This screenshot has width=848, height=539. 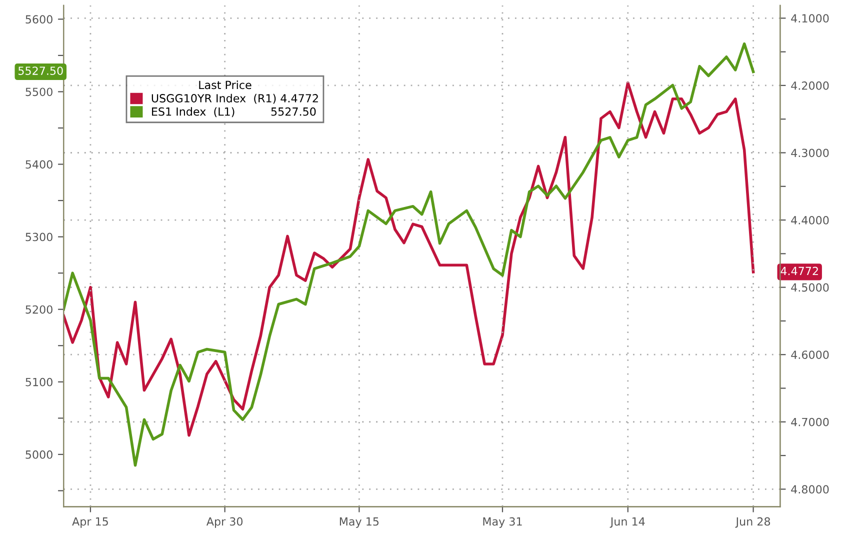 I want to click on y-tick-label: 5300, so click(x=39, y=237).